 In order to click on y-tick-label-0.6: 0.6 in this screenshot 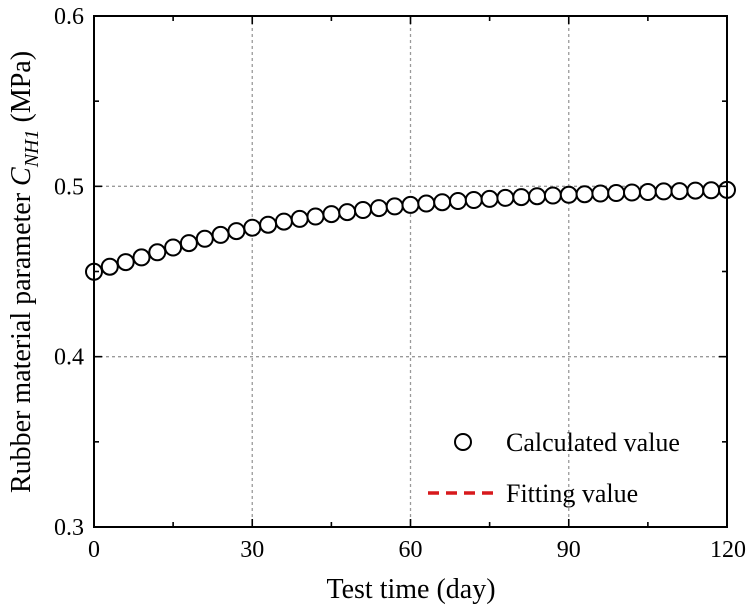, I will do `click(69, 17)`.